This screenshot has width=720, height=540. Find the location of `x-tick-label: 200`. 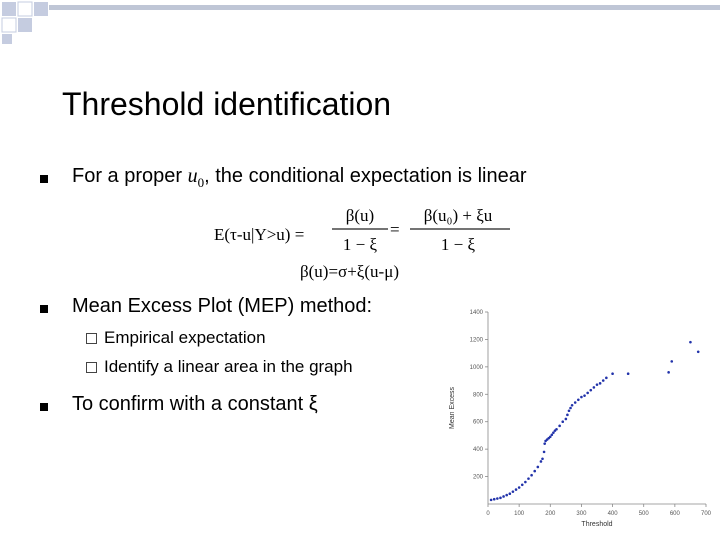

x-tick-label: 200 is located at coordinates (550, 514).